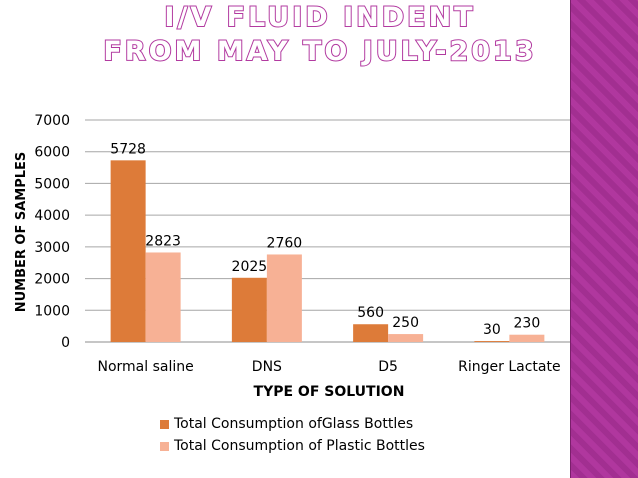 This screenshot has height=478, width=638. What do you see at coordinates (128, 149) in the screenshot?
I see `data-label: 5728` at bounding box center [128, 149].